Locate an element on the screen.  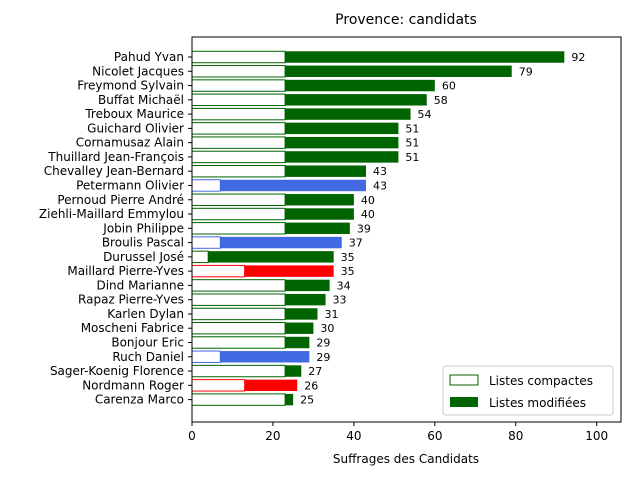
bar-total-label: 25 is located at coordinates (307, 400).